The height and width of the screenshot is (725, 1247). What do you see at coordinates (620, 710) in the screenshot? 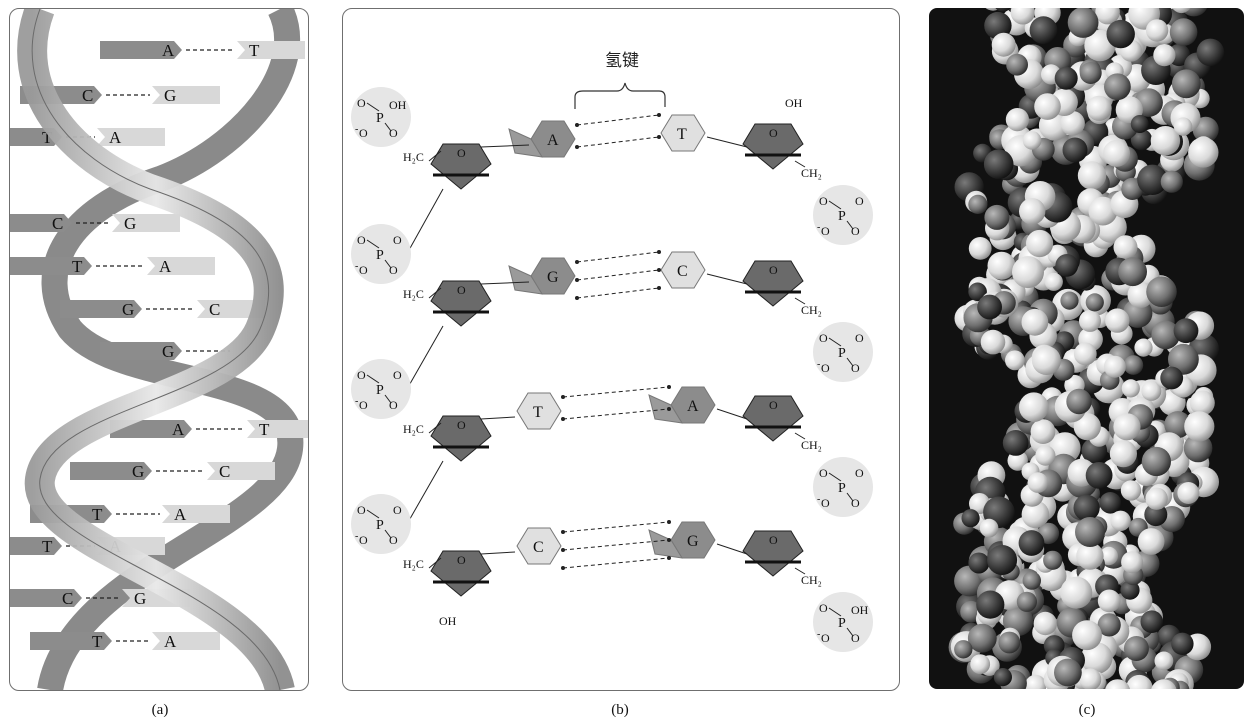
I see `caption-b: (b)` at bounding box center [620, 710].